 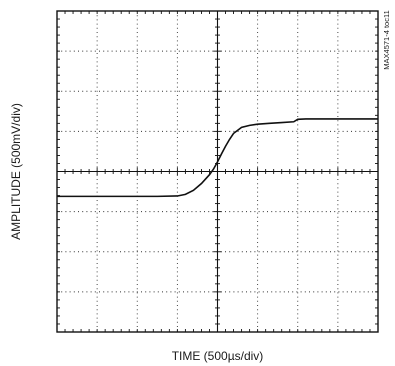 I want to click on y-axis-label: AMPLITUDE (500mV/div), so click(x=16, y=171).